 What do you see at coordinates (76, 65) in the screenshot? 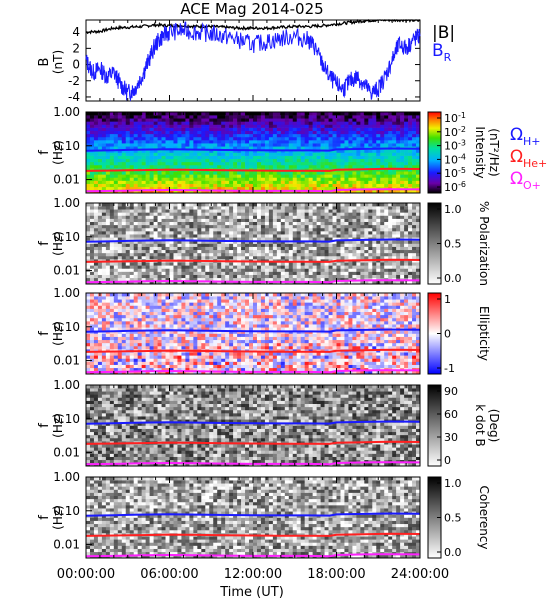
I see `y-tick-label: 0` at bounding box center [76, 65].